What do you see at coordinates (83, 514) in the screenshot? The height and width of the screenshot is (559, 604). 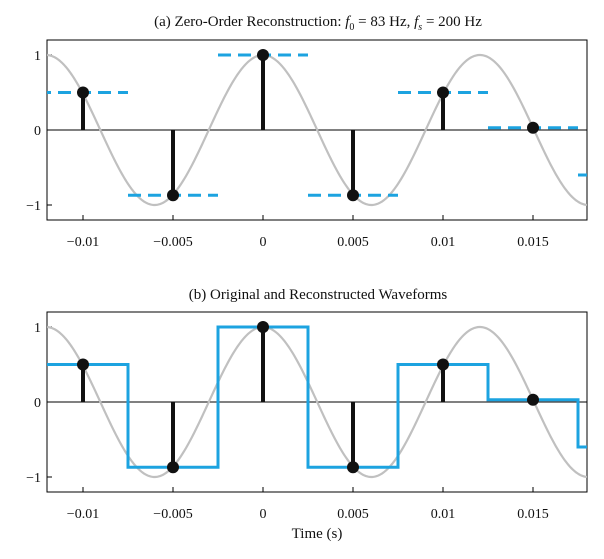 I see `panel-b-x-tick-label: −0.01` at bounding box center [83, 514].